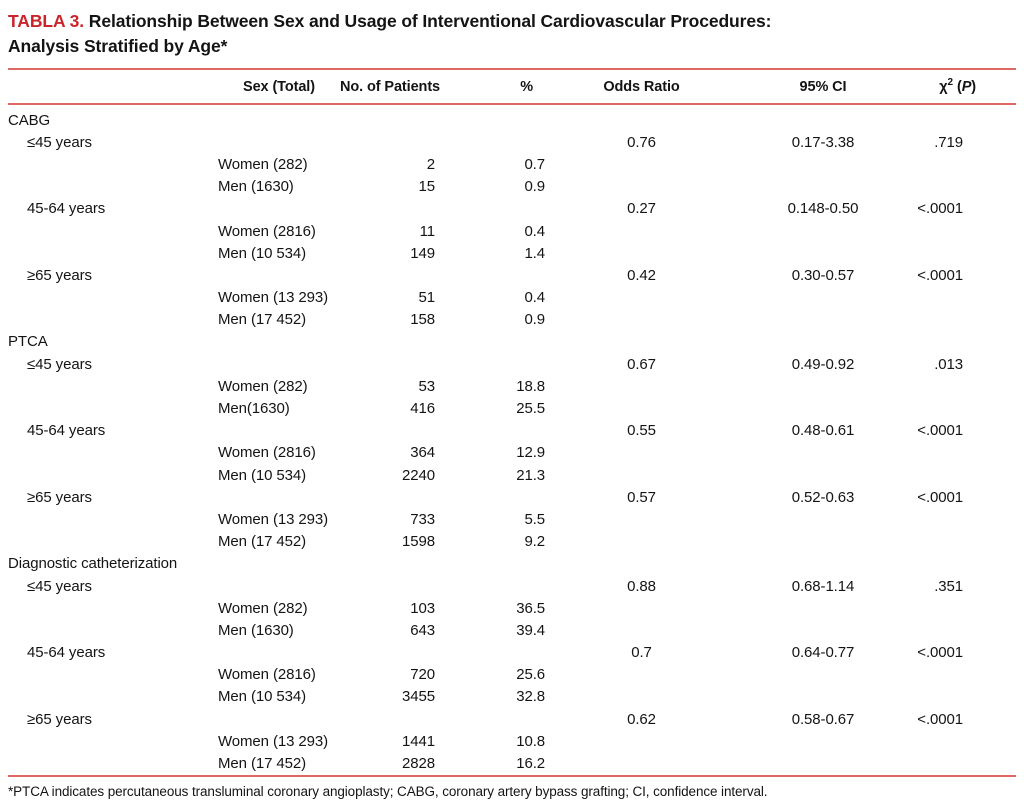 The image size is (1024, 806). Describe the element at coordinates (256, 630) in the screenshot. I see `sex-total-value: Men (1630)` at that location.